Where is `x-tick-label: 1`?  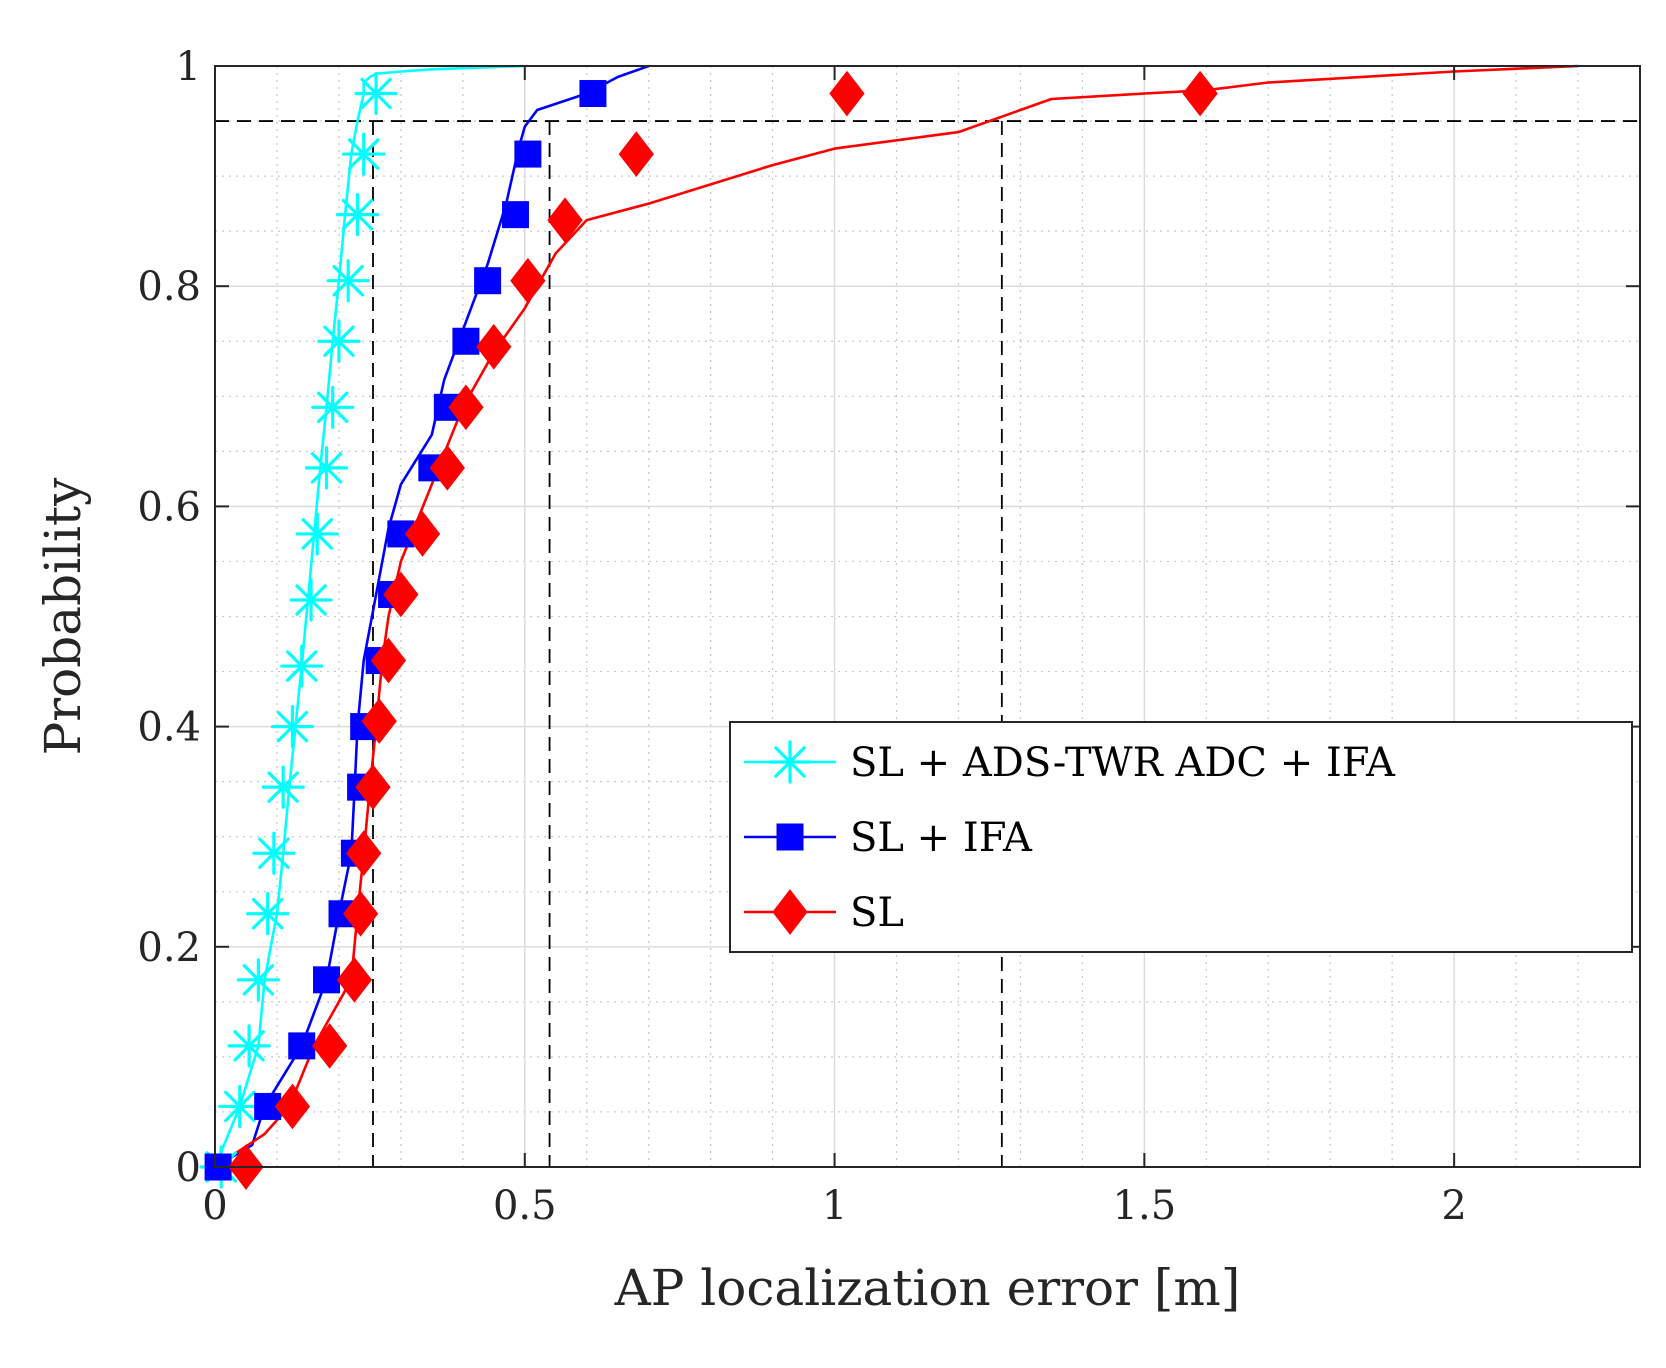
x-tick-label: 1 is located at coordinates (834, 1206).